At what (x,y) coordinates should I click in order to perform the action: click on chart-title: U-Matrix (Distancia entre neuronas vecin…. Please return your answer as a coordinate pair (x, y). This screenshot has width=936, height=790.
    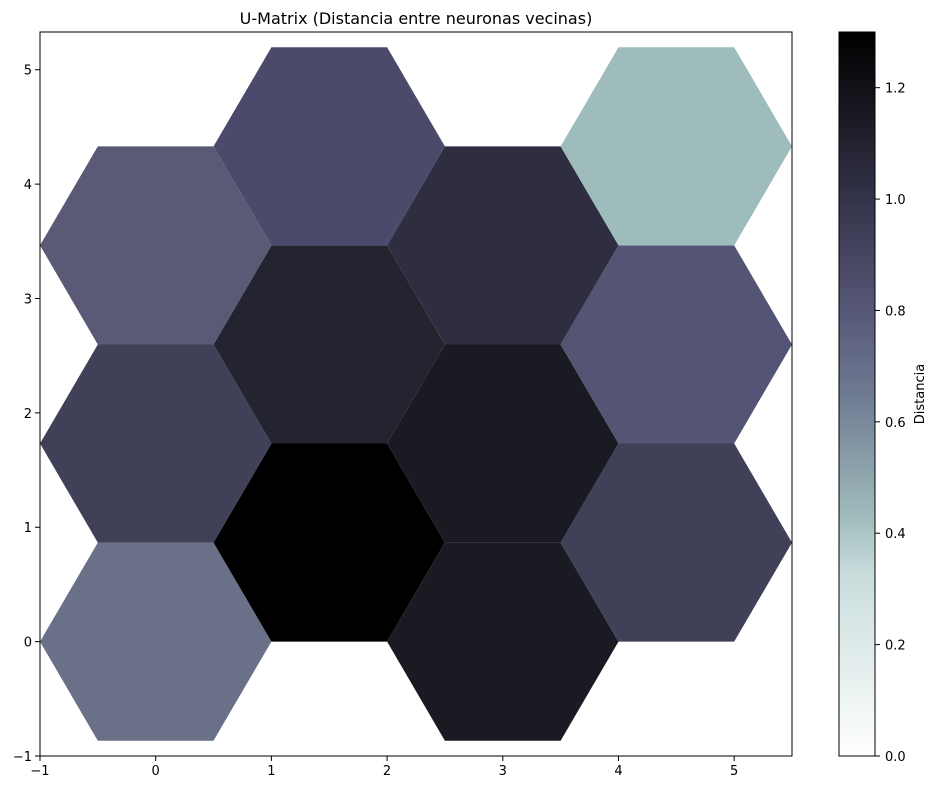
    Looking at the image, I should click on (416, 18).